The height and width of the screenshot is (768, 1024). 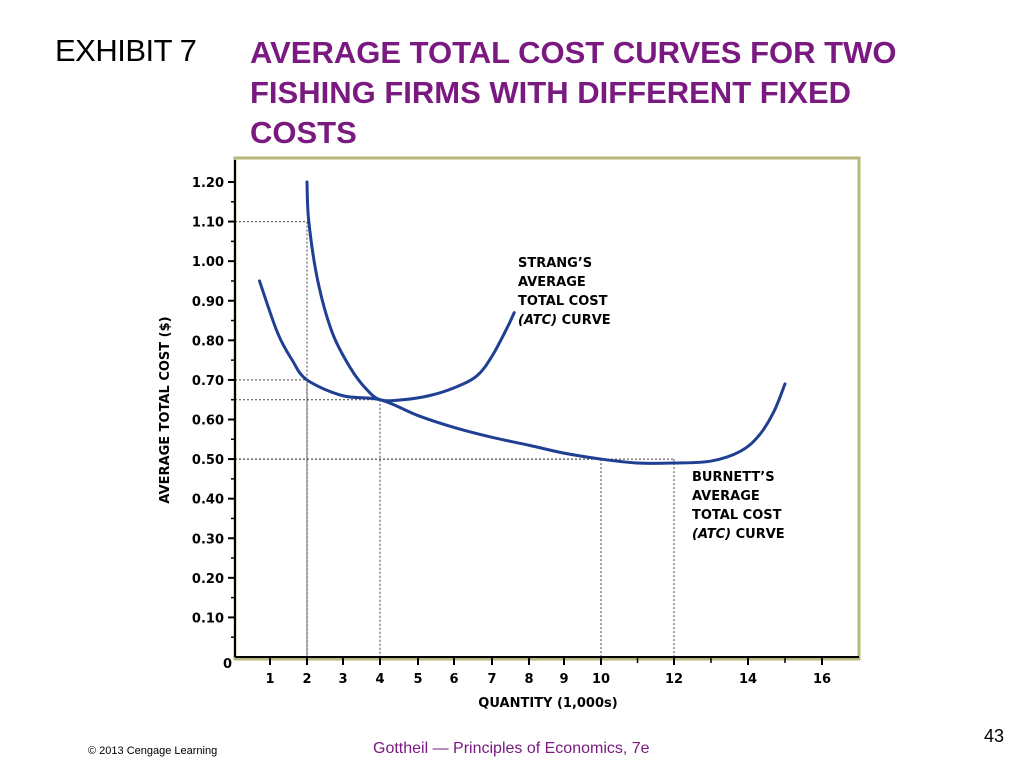 What do you see at coordinates (674, 679) in the screenshot?
I see `x-tick-label: 12` at bounding box center [674, 679].